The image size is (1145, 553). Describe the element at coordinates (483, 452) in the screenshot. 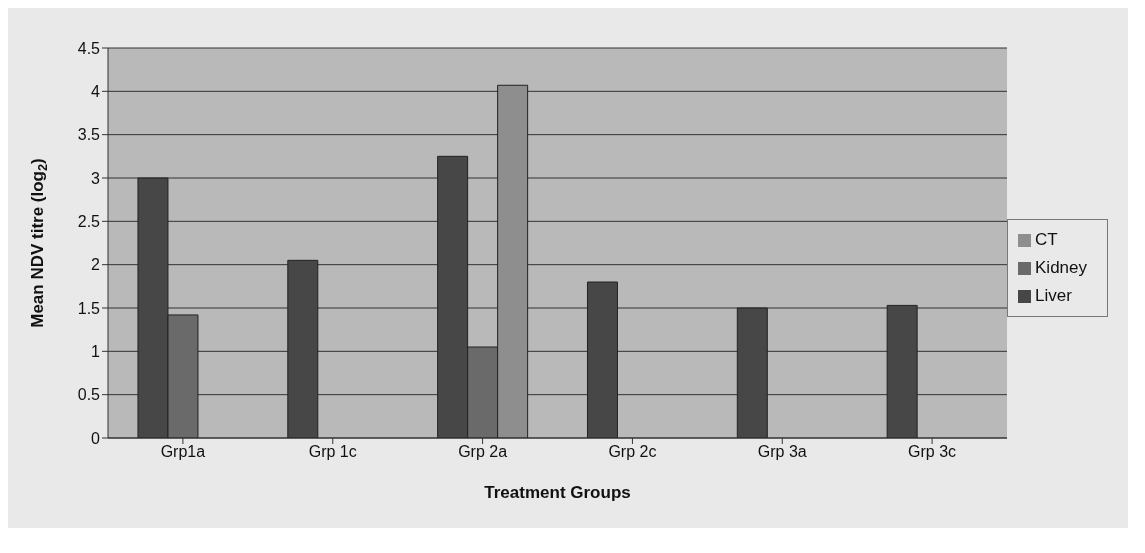

I see `x-tick-label: Grp 2a` at that location.